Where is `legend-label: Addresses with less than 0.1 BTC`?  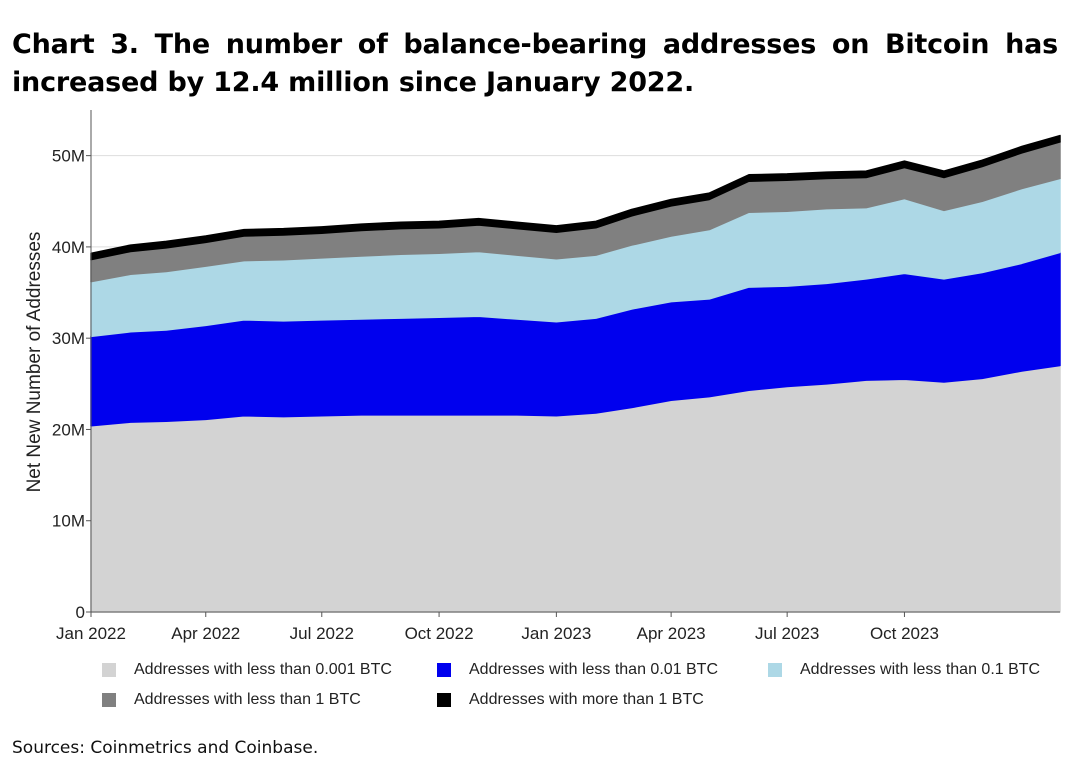
legend-label: Addresses with less than 0.1 BTC is located at coordinates (920, 669).